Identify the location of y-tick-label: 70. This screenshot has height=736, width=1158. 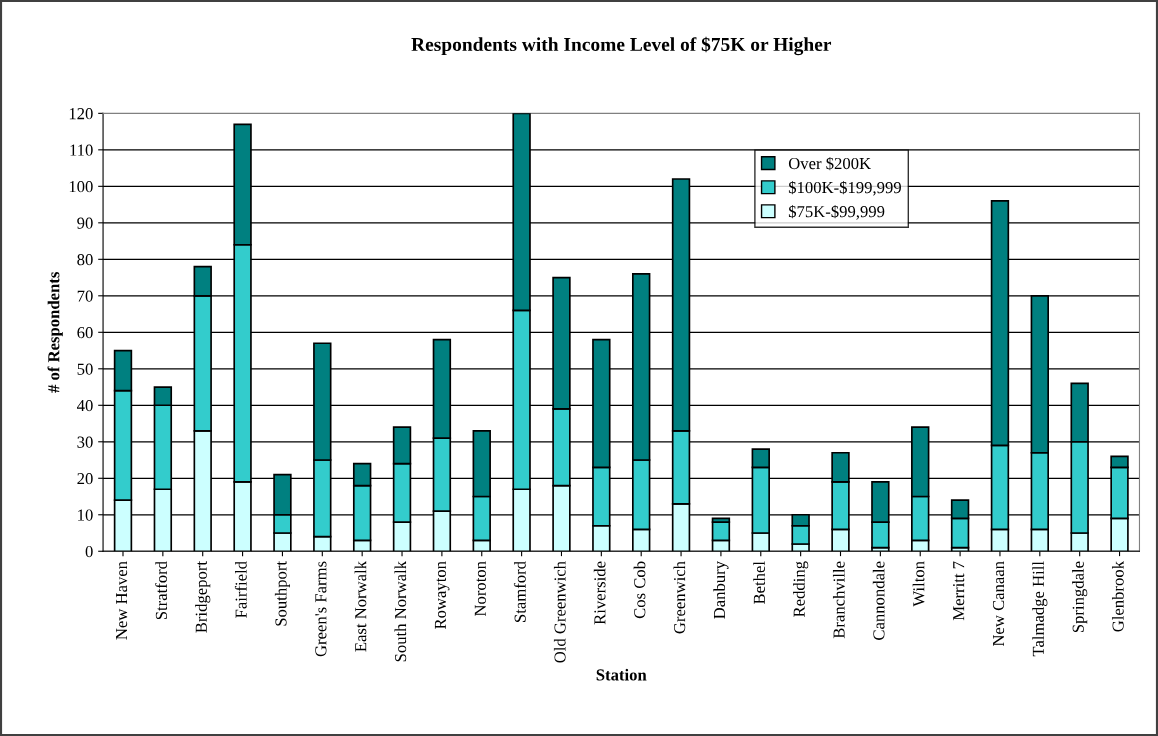
(85, 296).